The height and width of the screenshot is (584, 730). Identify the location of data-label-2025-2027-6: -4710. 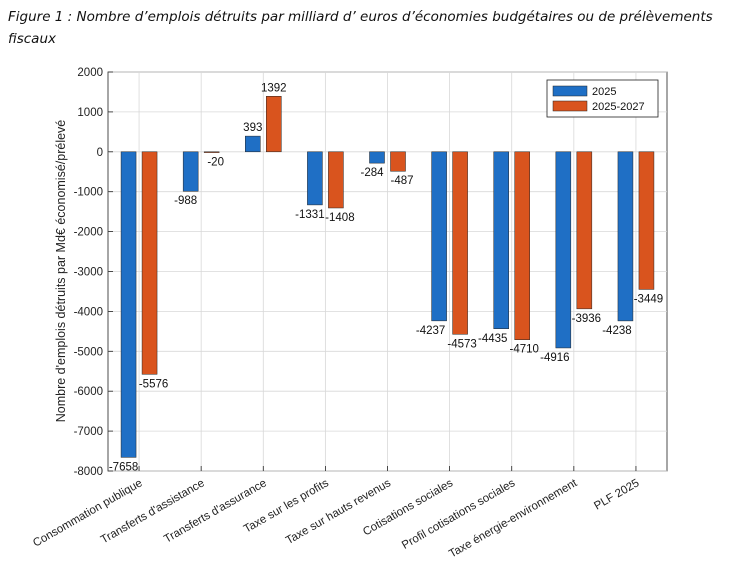
(524, 350).